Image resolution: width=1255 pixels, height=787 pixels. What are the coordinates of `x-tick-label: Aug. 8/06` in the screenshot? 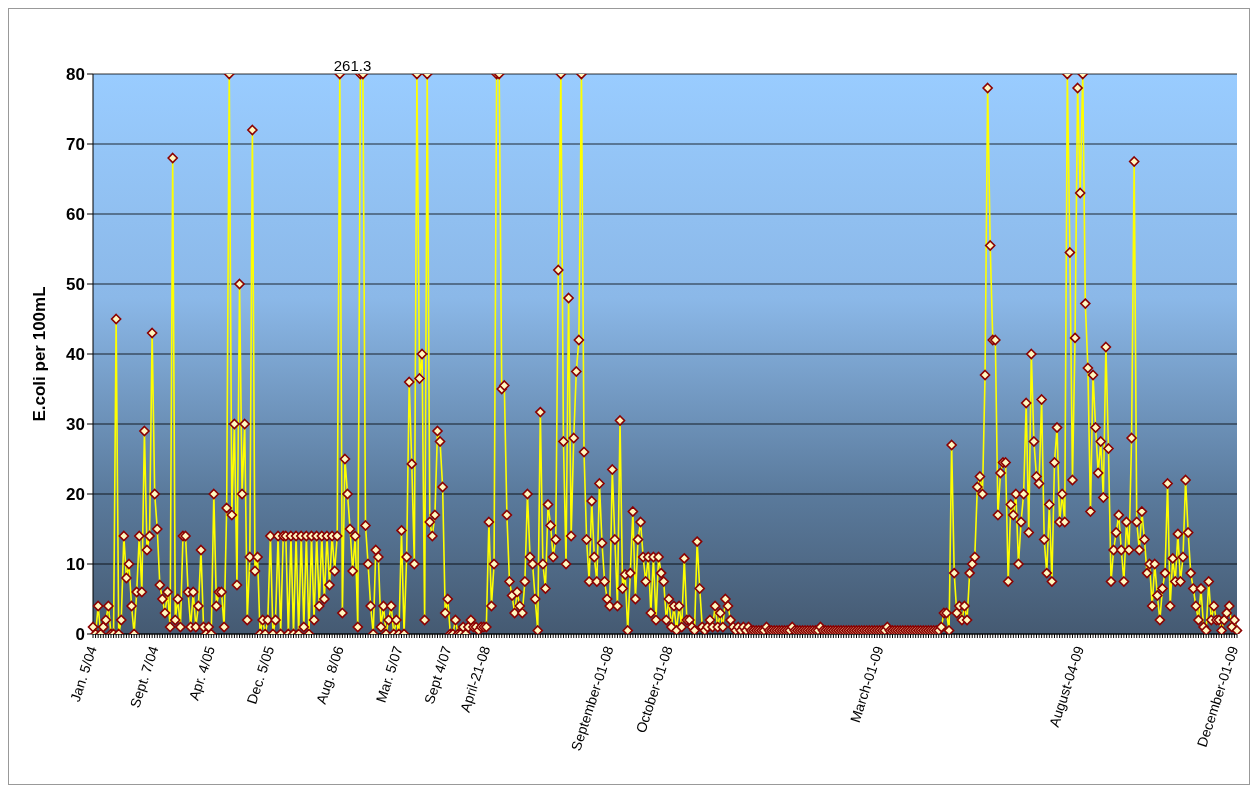 It's located at (329, 674).